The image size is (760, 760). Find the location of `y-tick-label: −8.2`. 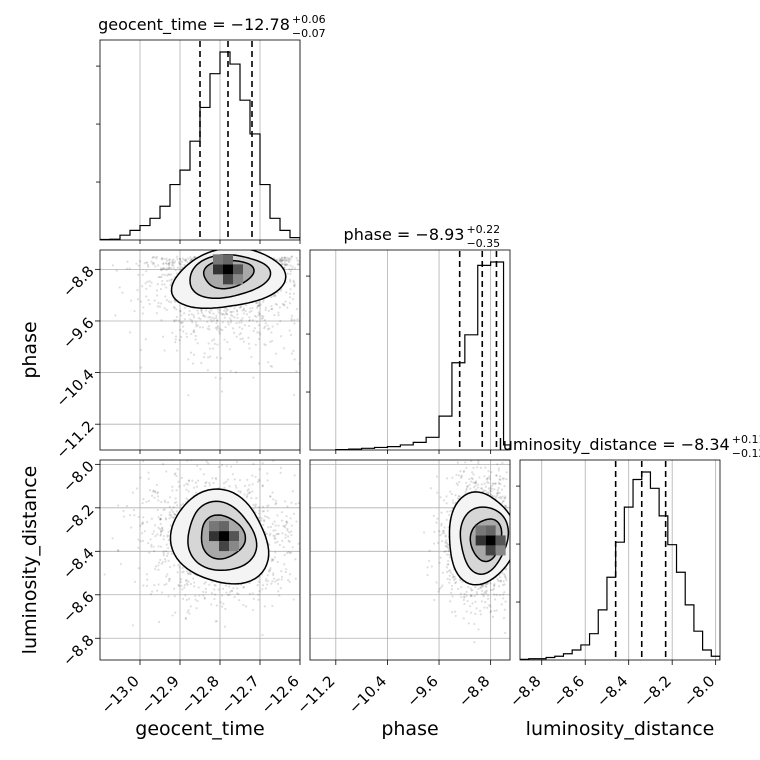

y-tick-label: −8.2 is located at coordinates (78, 520).